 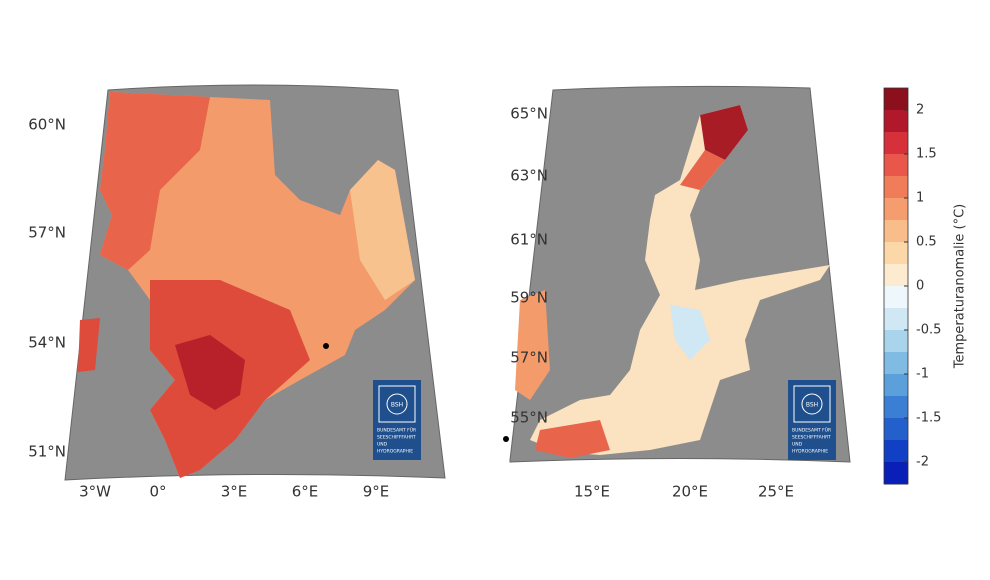 I want to click on latitude-label: 54°N, so click(x=47, y=343).